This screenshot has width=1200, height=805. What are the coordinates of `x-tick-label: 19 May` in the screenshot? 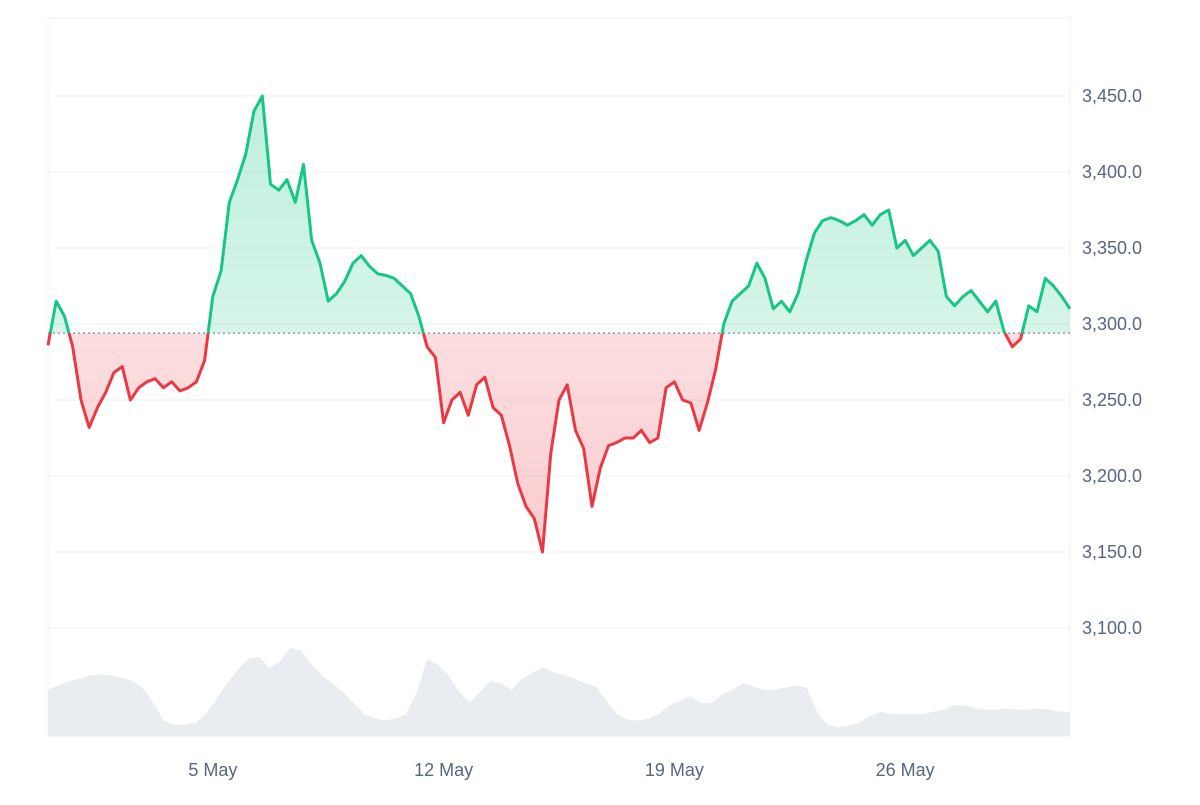 It's located at (674, 770).